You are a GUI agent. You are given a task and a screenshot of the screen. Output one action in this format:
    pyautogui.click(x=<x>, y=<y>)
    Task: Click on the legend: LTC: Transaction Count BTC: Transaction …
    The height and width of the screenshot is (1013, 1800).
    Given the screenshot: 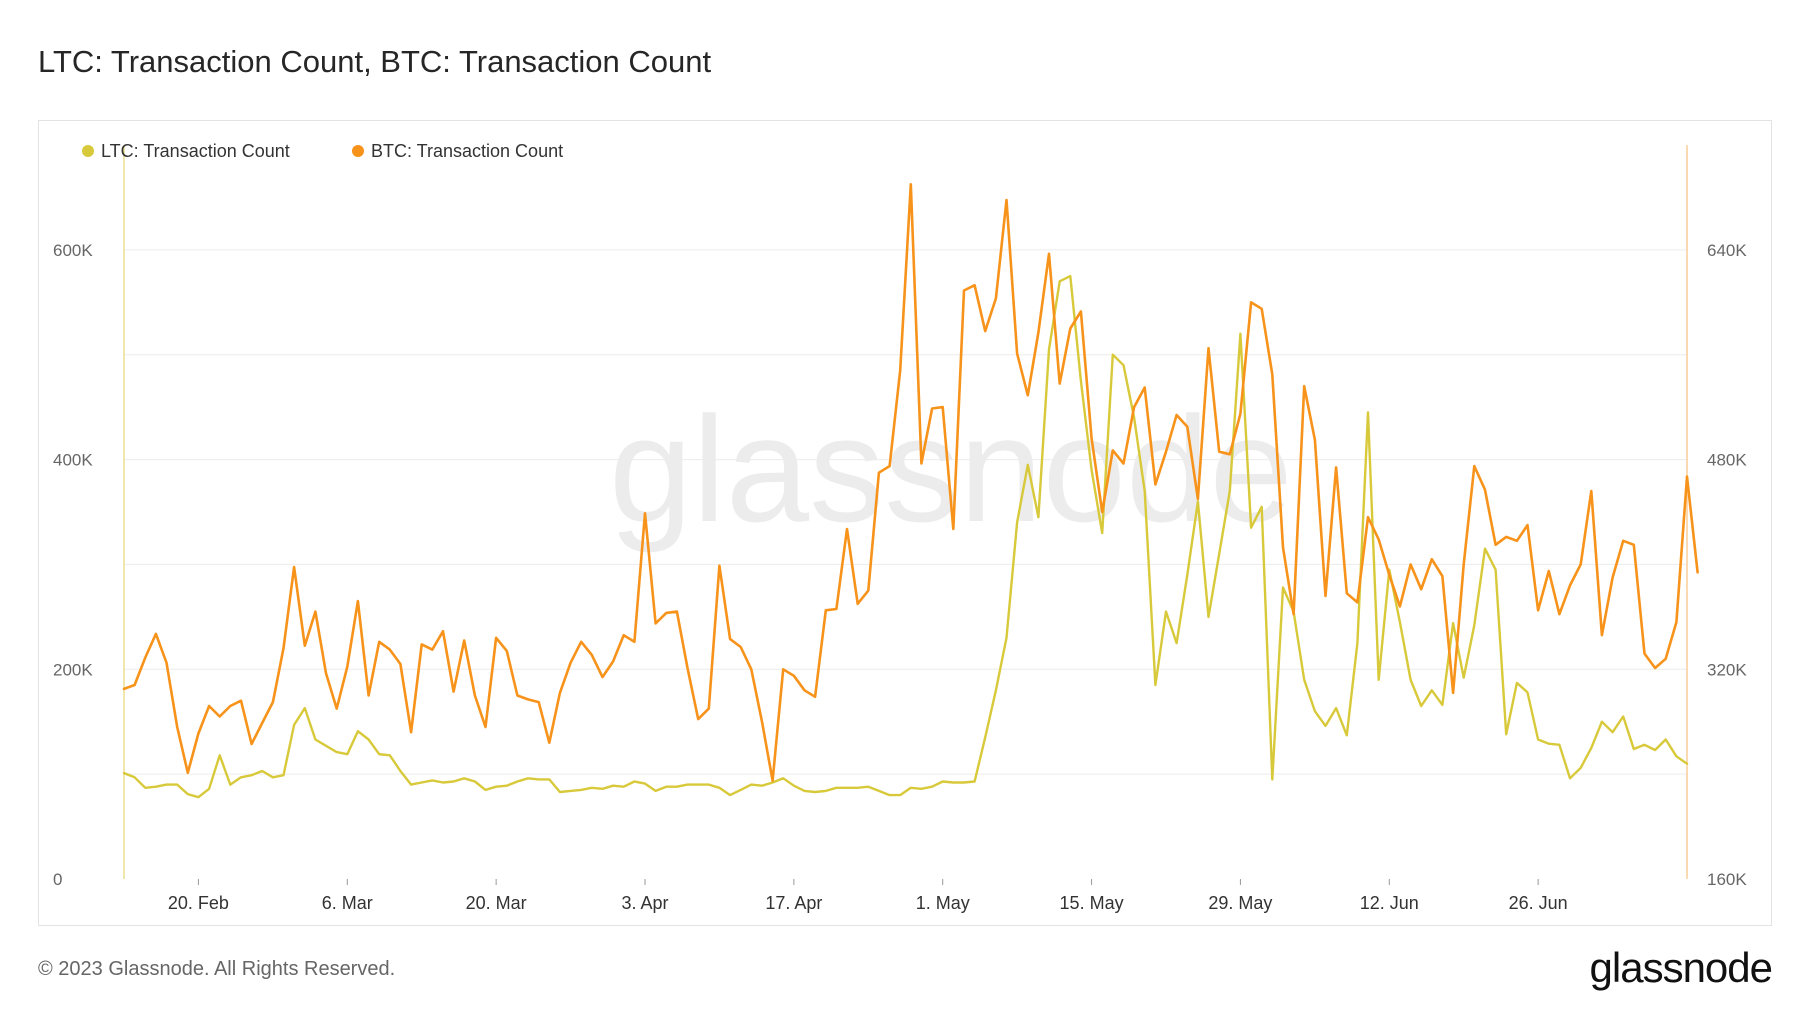 What is the action you would take?
    pyautogui.click(x=322, y=151)
    